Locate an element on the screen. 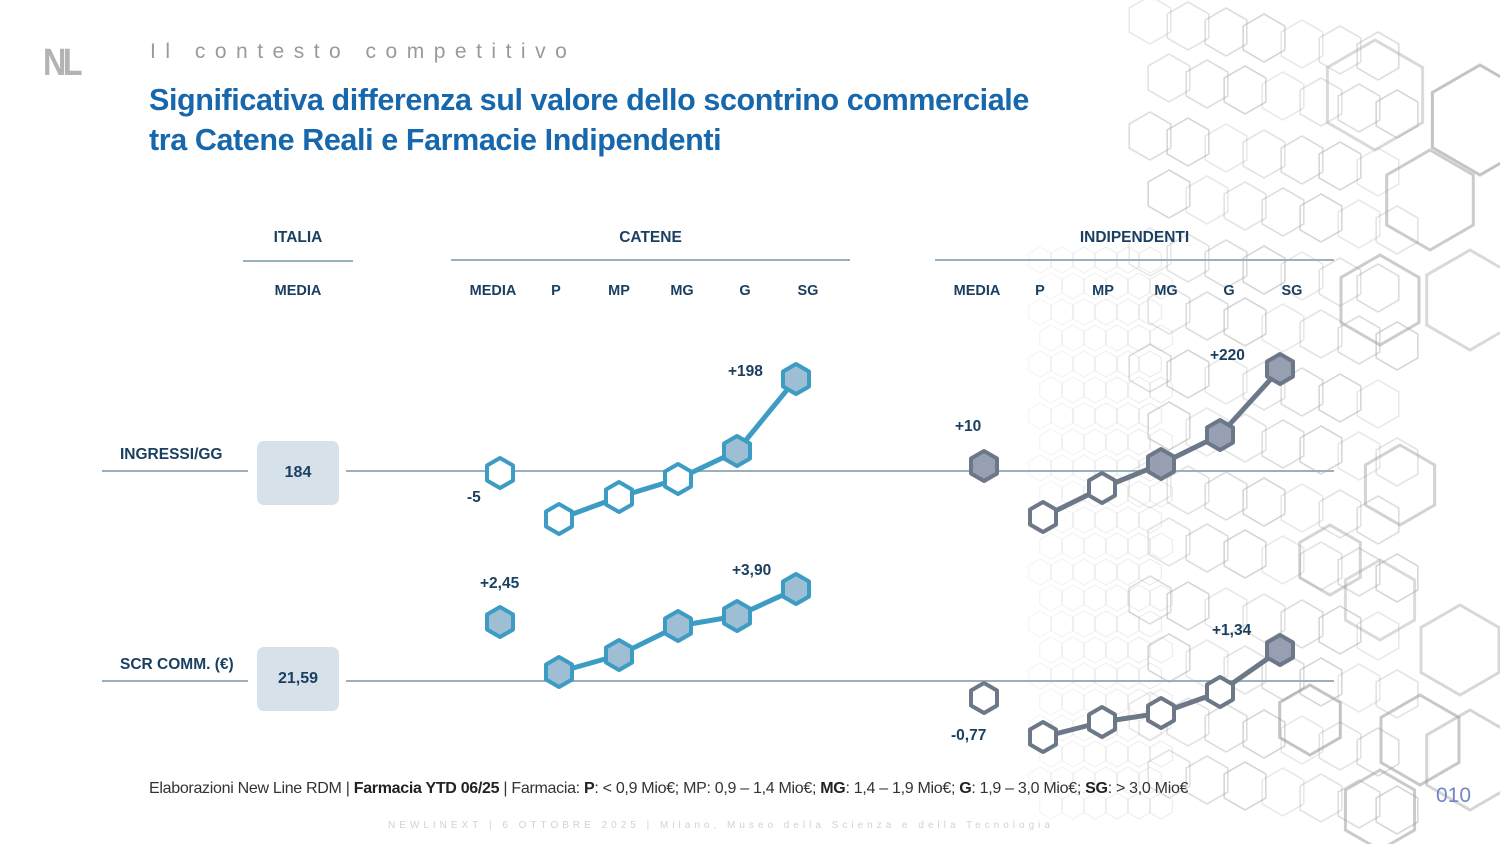  hex-marker-indipendenti-ingressi-p is located at coordinates (1043, 517).